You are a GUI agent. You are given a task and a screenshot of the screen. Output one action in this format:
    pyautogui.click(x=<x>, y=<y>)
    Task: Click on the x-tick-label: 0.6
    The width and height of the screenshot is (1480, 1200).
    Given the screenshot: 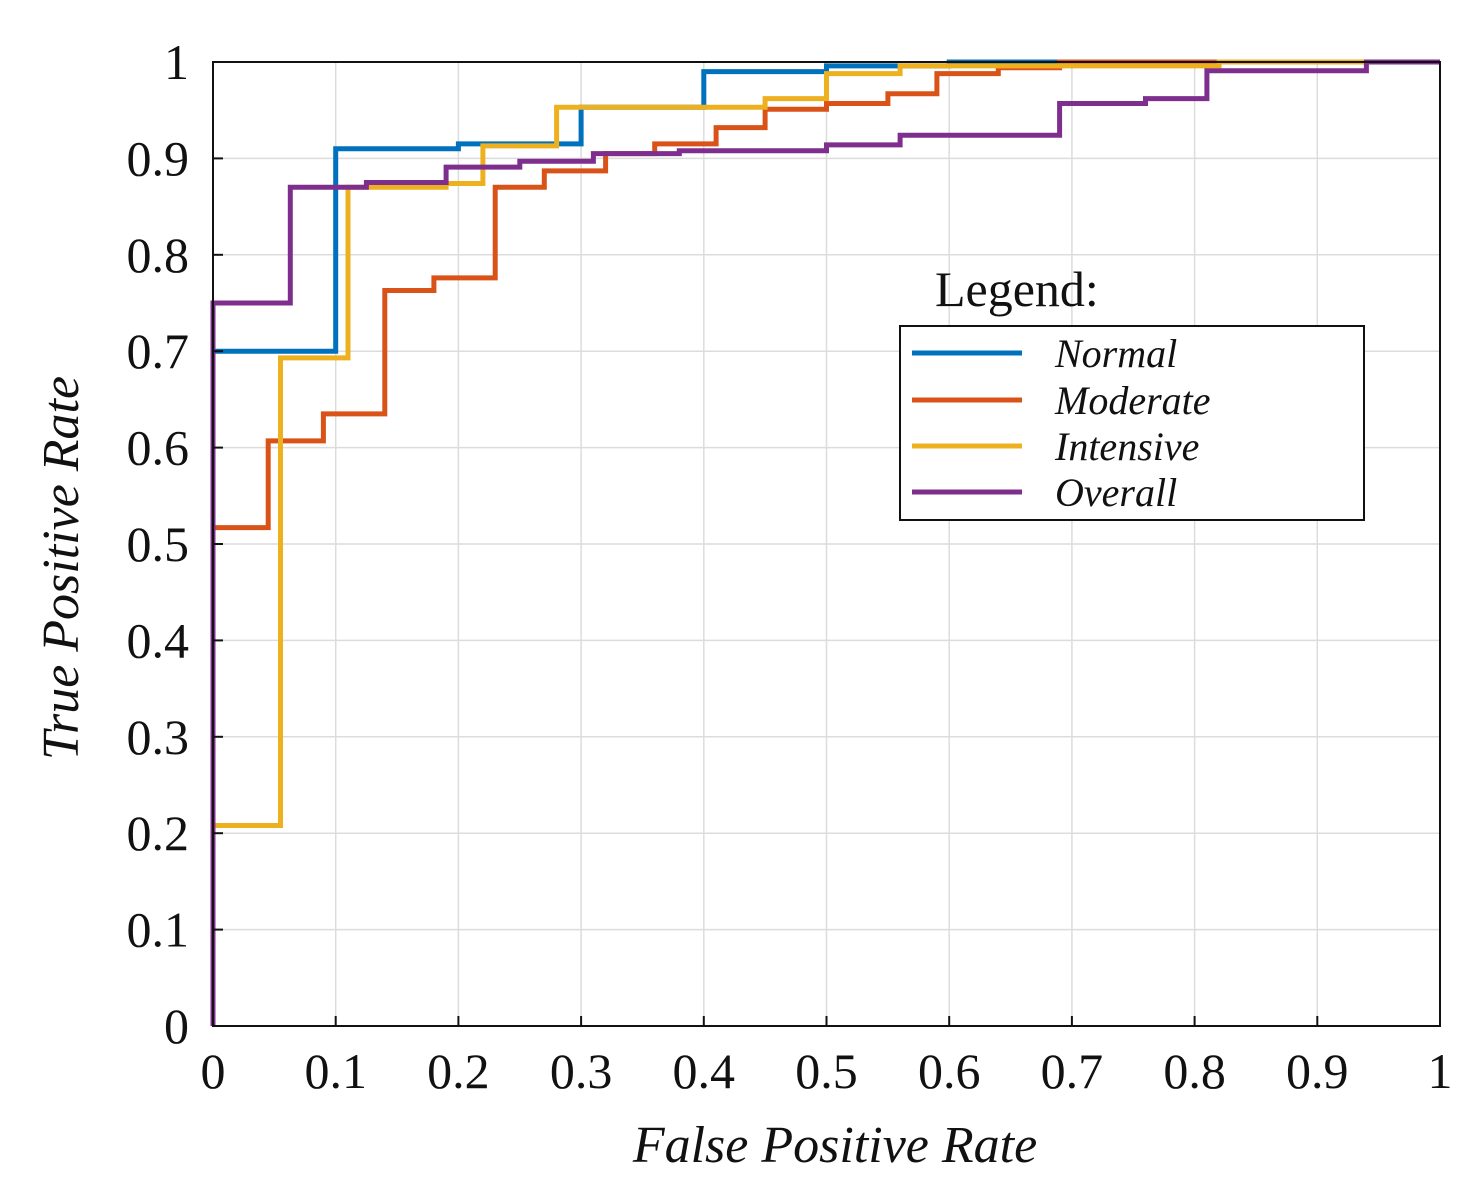 What is the action you would take?
    pyautogui.click(x=949, y=1071)
    